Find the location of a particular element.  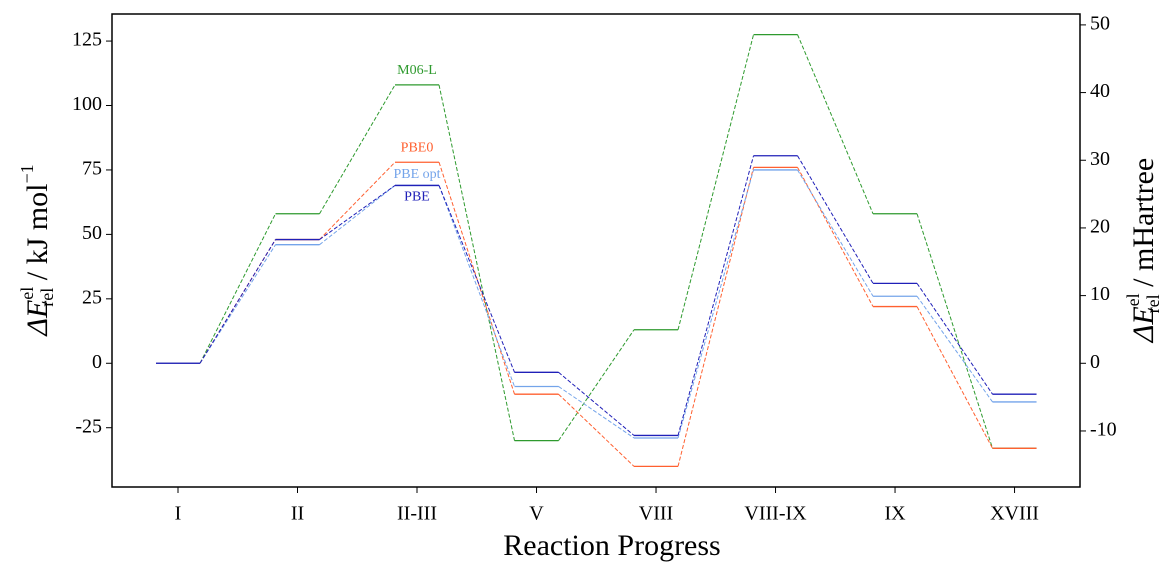

x-tick-label: IX is located at coordinates (895, 514).